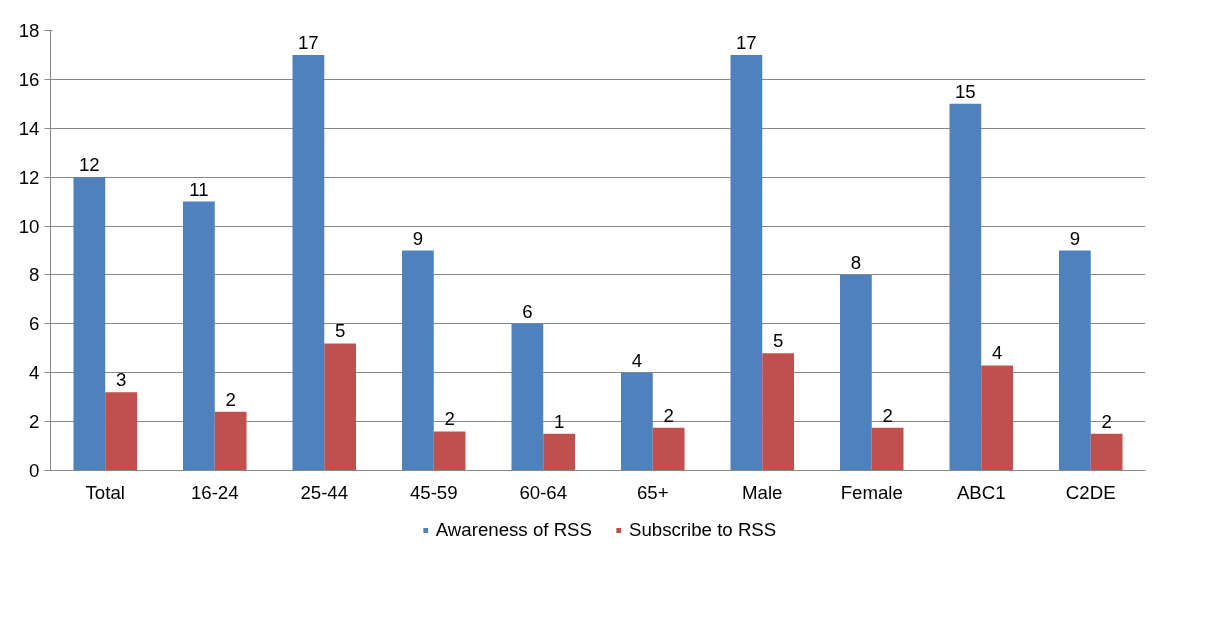 This screenshot has height=617, width=1205. Describe the element at coordinates (29, 177) in the screenshot. I see `y-tick-label: 12` at that location.